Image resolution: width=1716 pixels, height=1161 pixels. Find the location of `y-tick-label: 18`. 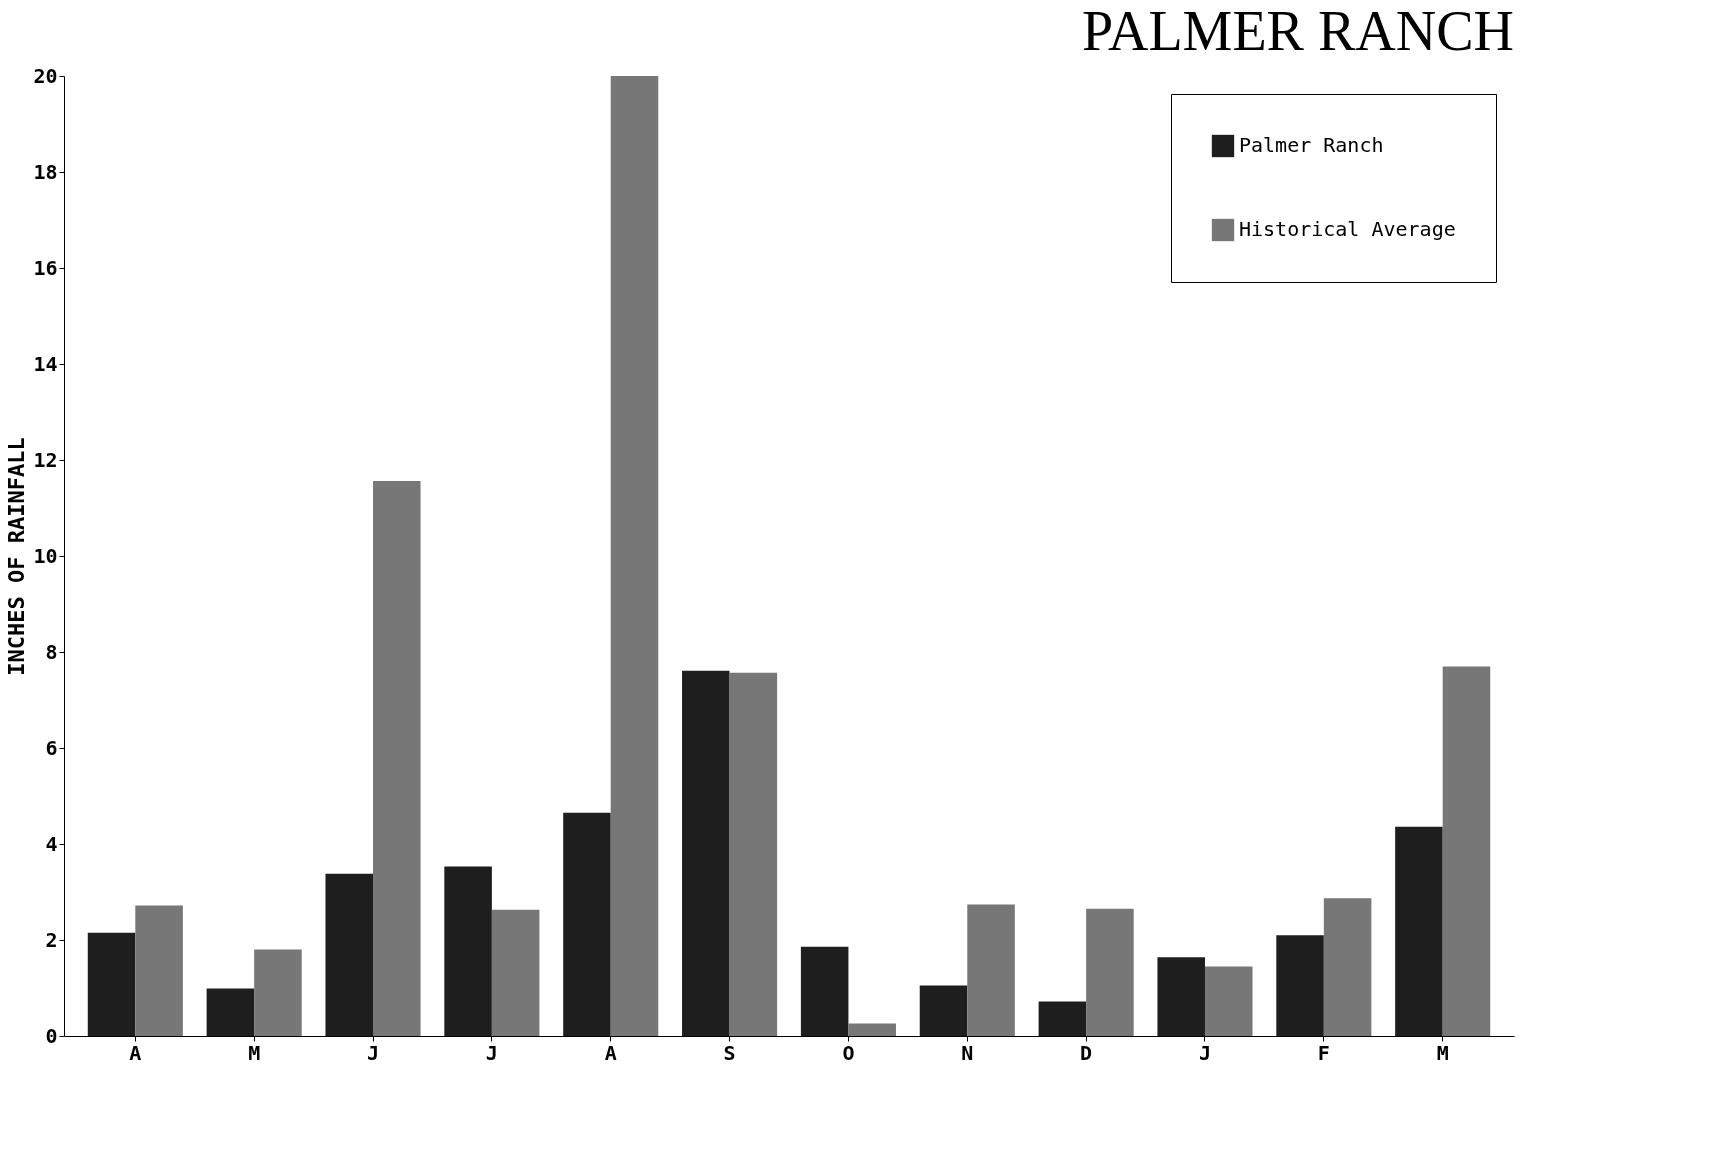

y-tick-label: 18 is located at coordinates (45, 171).